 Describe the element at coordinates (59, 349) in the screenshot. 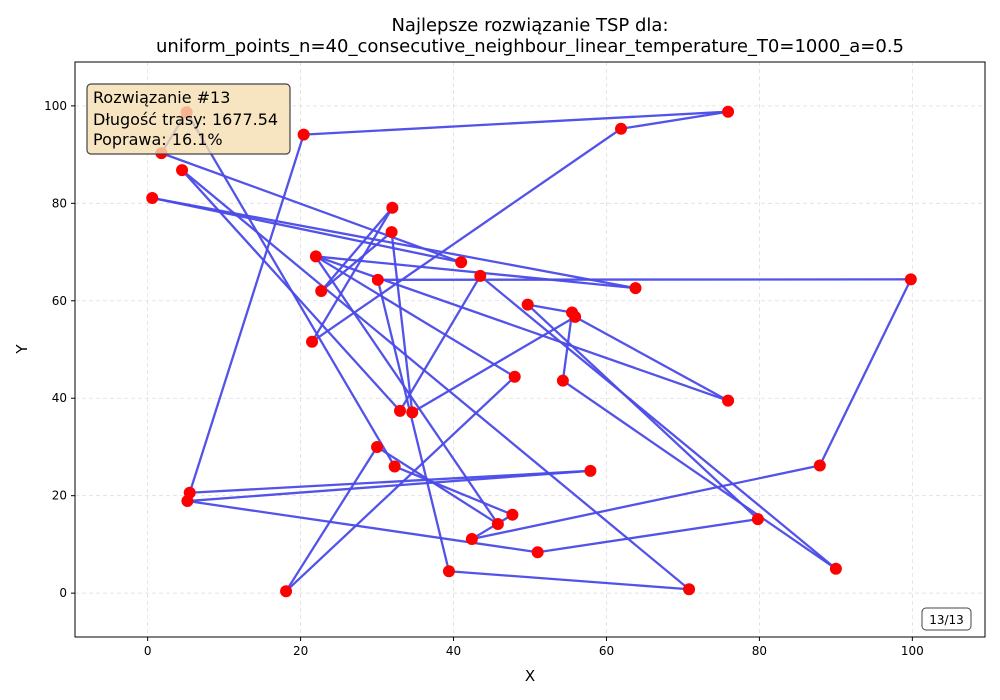

I see `y-axis-ticks: 0 20 40 60 80 100` at that location.